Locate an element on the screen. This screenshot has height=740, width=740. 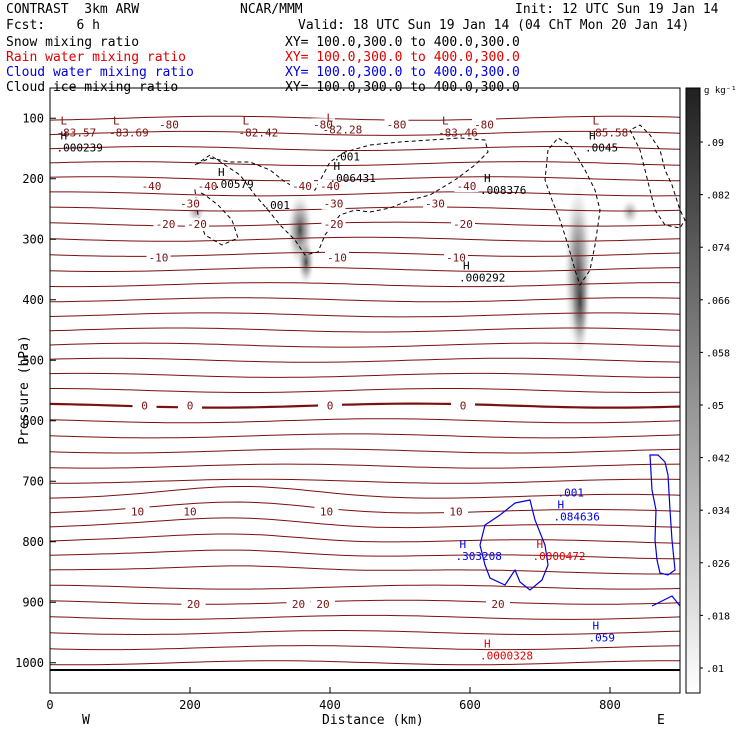
extremum-value: .0000472 is located at coordinates (559, 556).